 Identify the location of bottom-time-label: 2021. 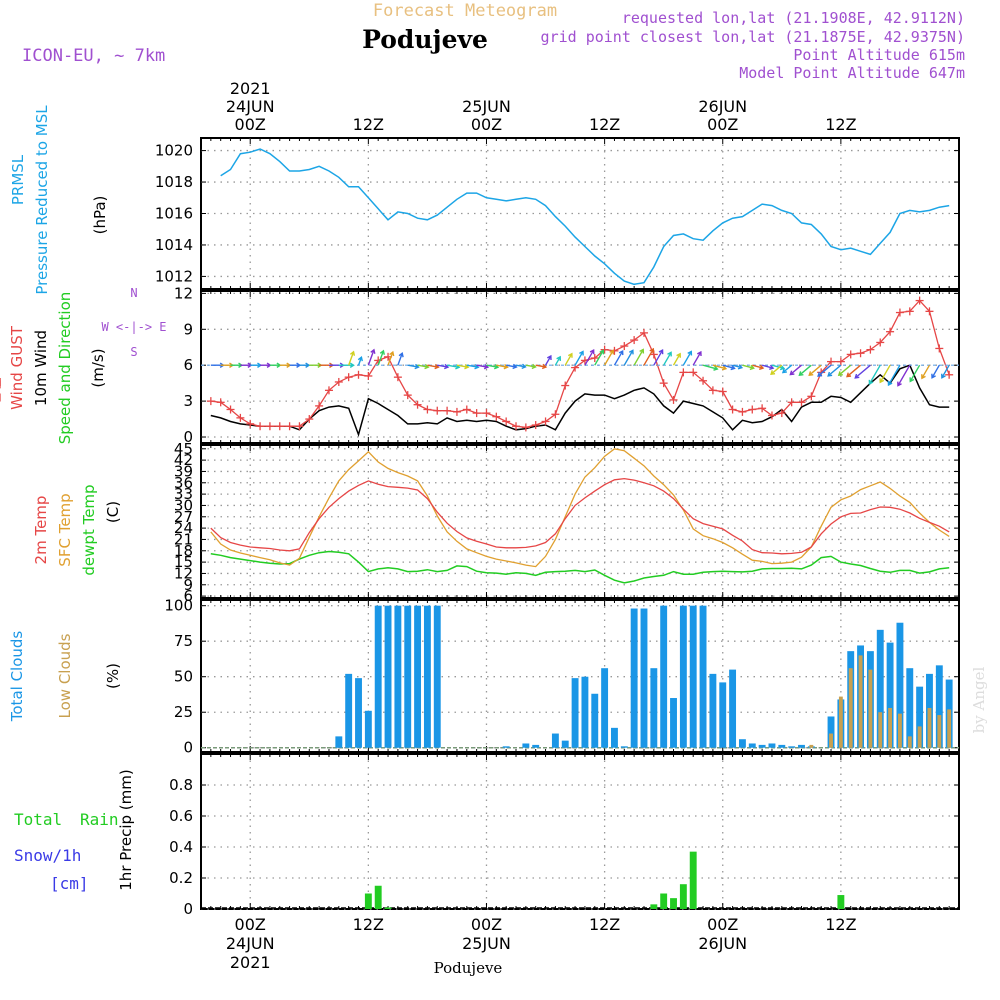
(250, 962).